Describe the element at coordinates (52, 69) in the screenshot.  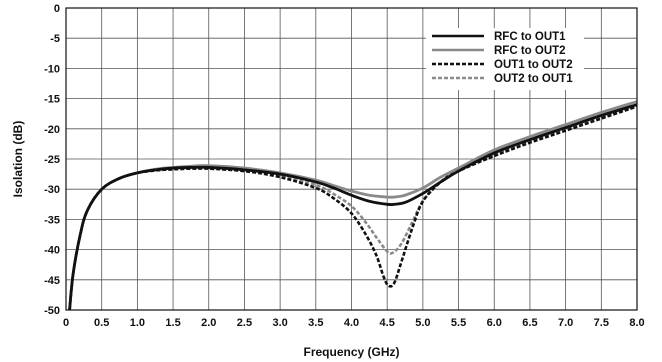
I see `y-tick-label: -10` at that location.